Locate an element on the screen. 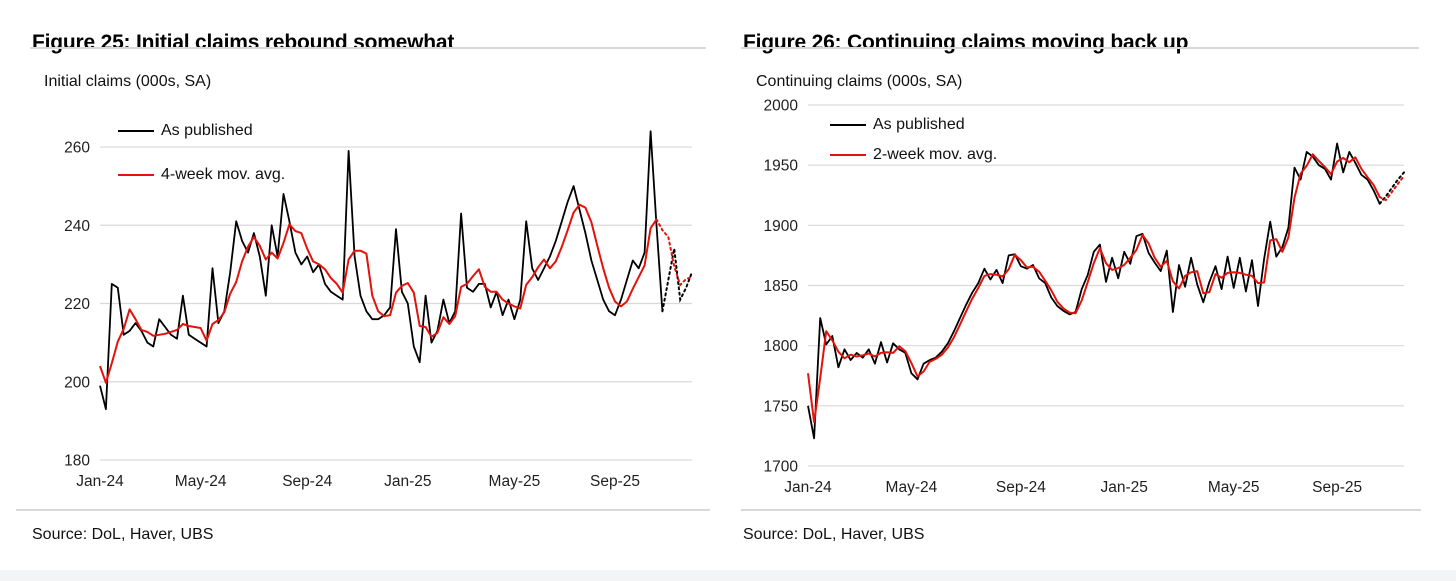  page-bottom-band is located at coordinates (728, 575).